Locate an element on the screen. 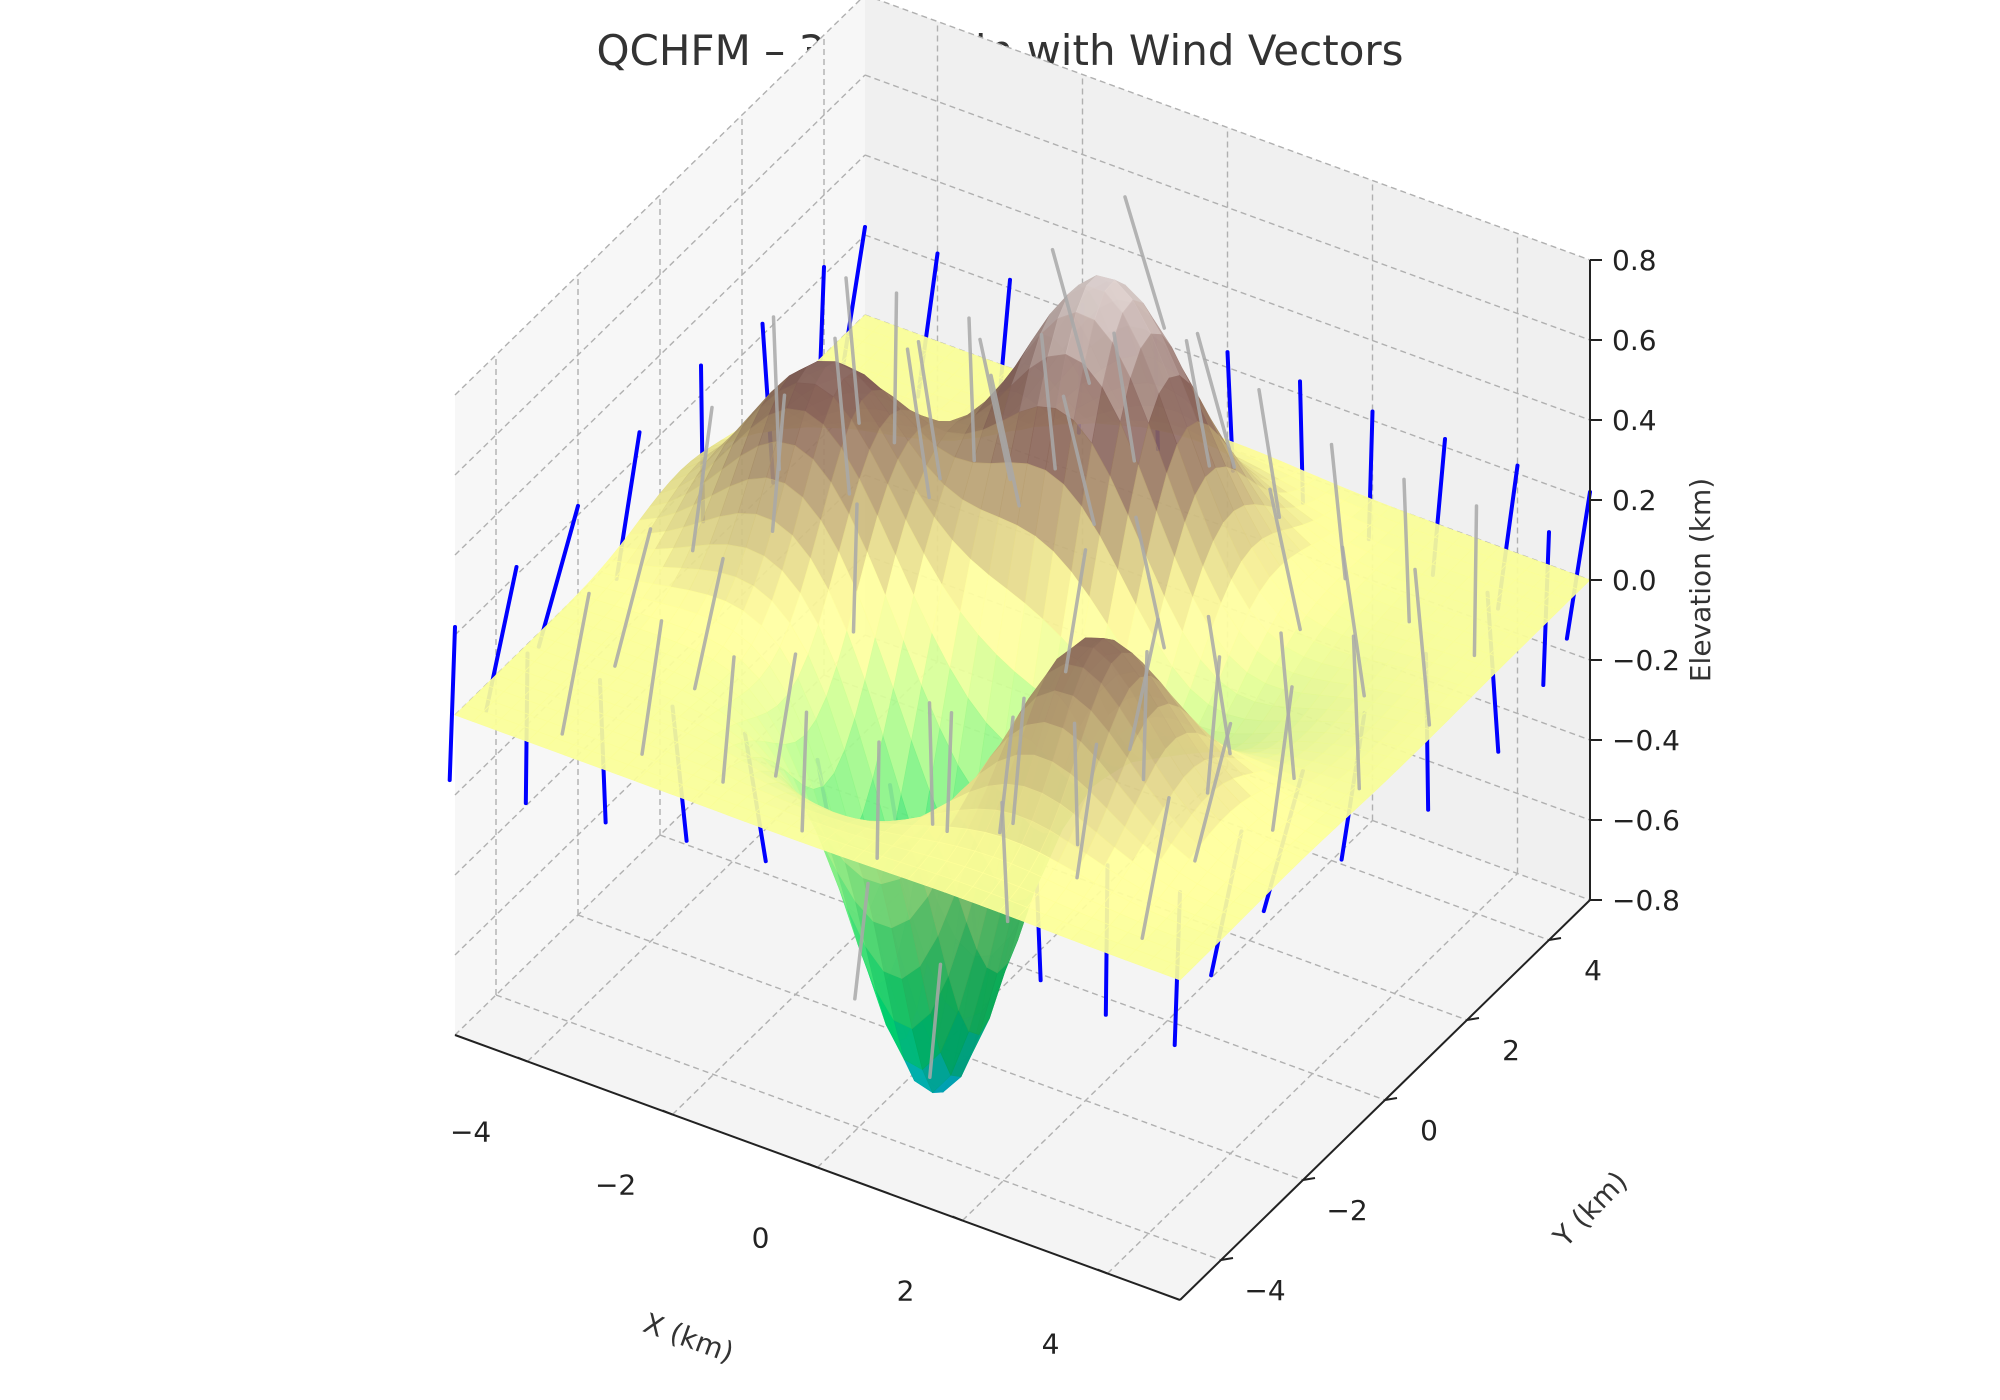 Image resolution: width=2000 pixels, height=1400 pixels. z-tick-label: 0.0 is located at coordinates (1634, 580).